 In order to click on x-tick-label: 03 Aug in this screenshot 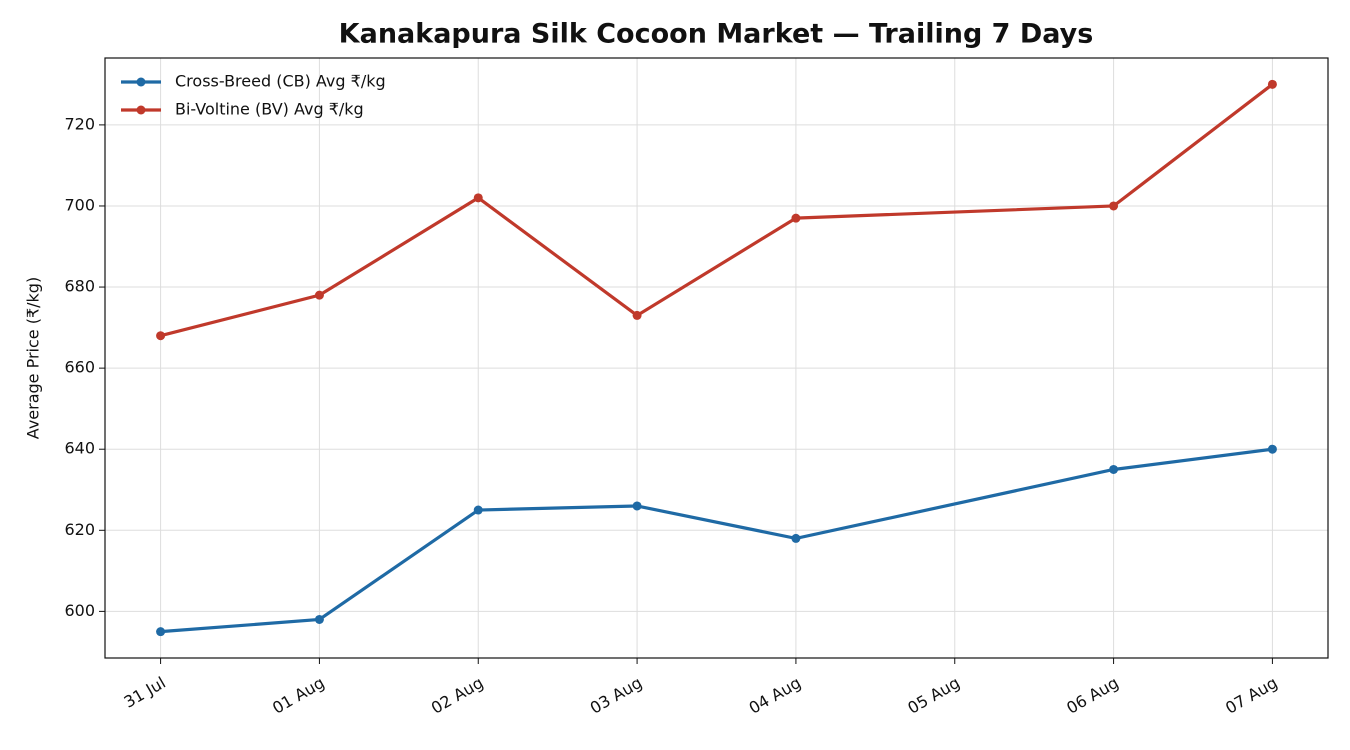, I will do `click(616, 695)`.